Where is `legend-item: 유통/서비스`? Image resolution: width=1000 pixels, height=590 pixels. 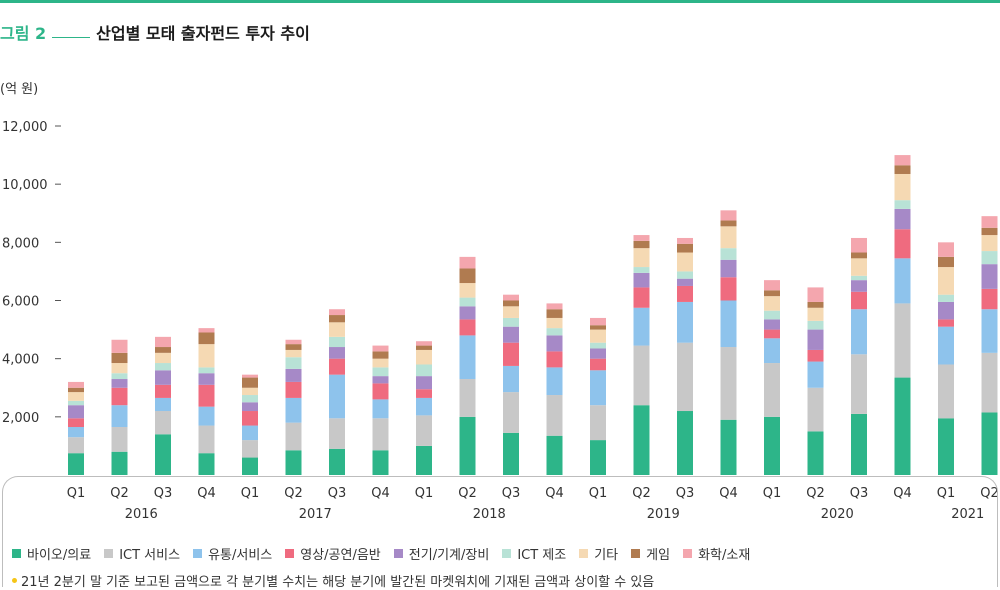 legend-item: 유통/서비스 is located at coordinates (232, 553).